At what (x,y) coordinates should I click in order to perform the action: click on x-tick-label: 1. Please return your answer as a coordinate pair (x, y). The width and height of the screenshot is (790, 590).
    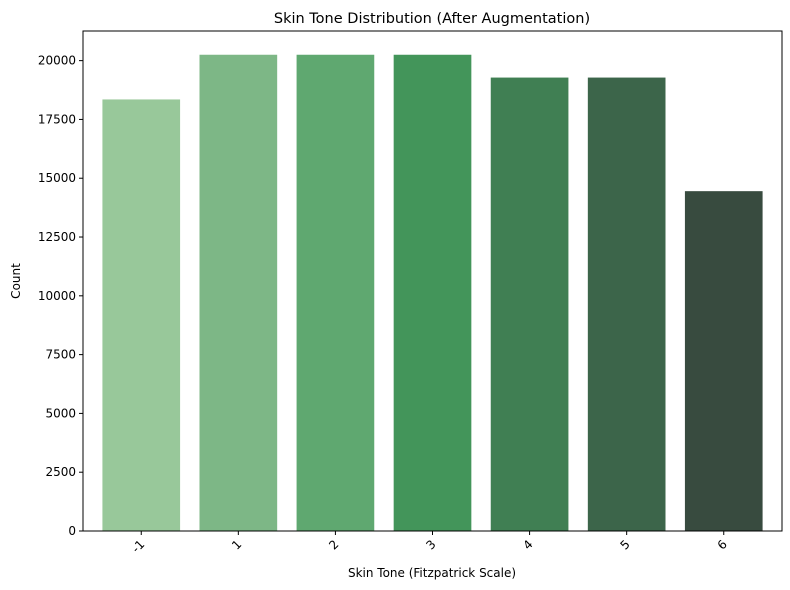
    Looking at the image, I should click on (236, 544).